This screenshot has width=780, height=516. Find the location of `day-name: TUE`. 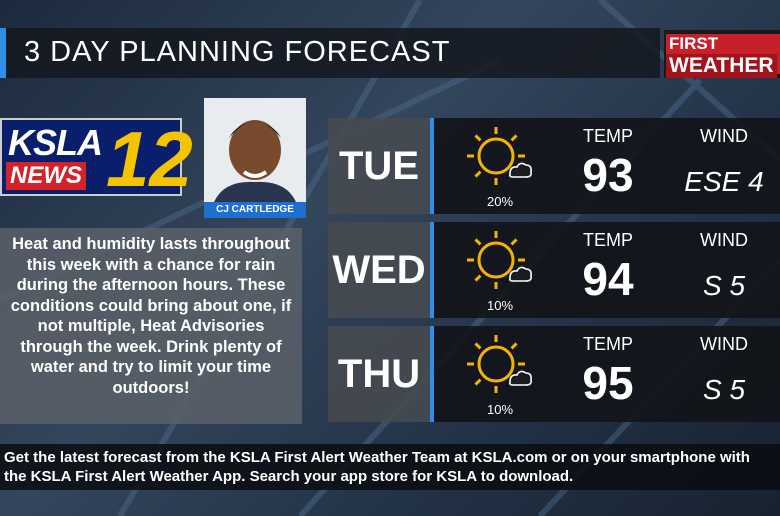

day-name: TUE is located at coordinates (379, 166).